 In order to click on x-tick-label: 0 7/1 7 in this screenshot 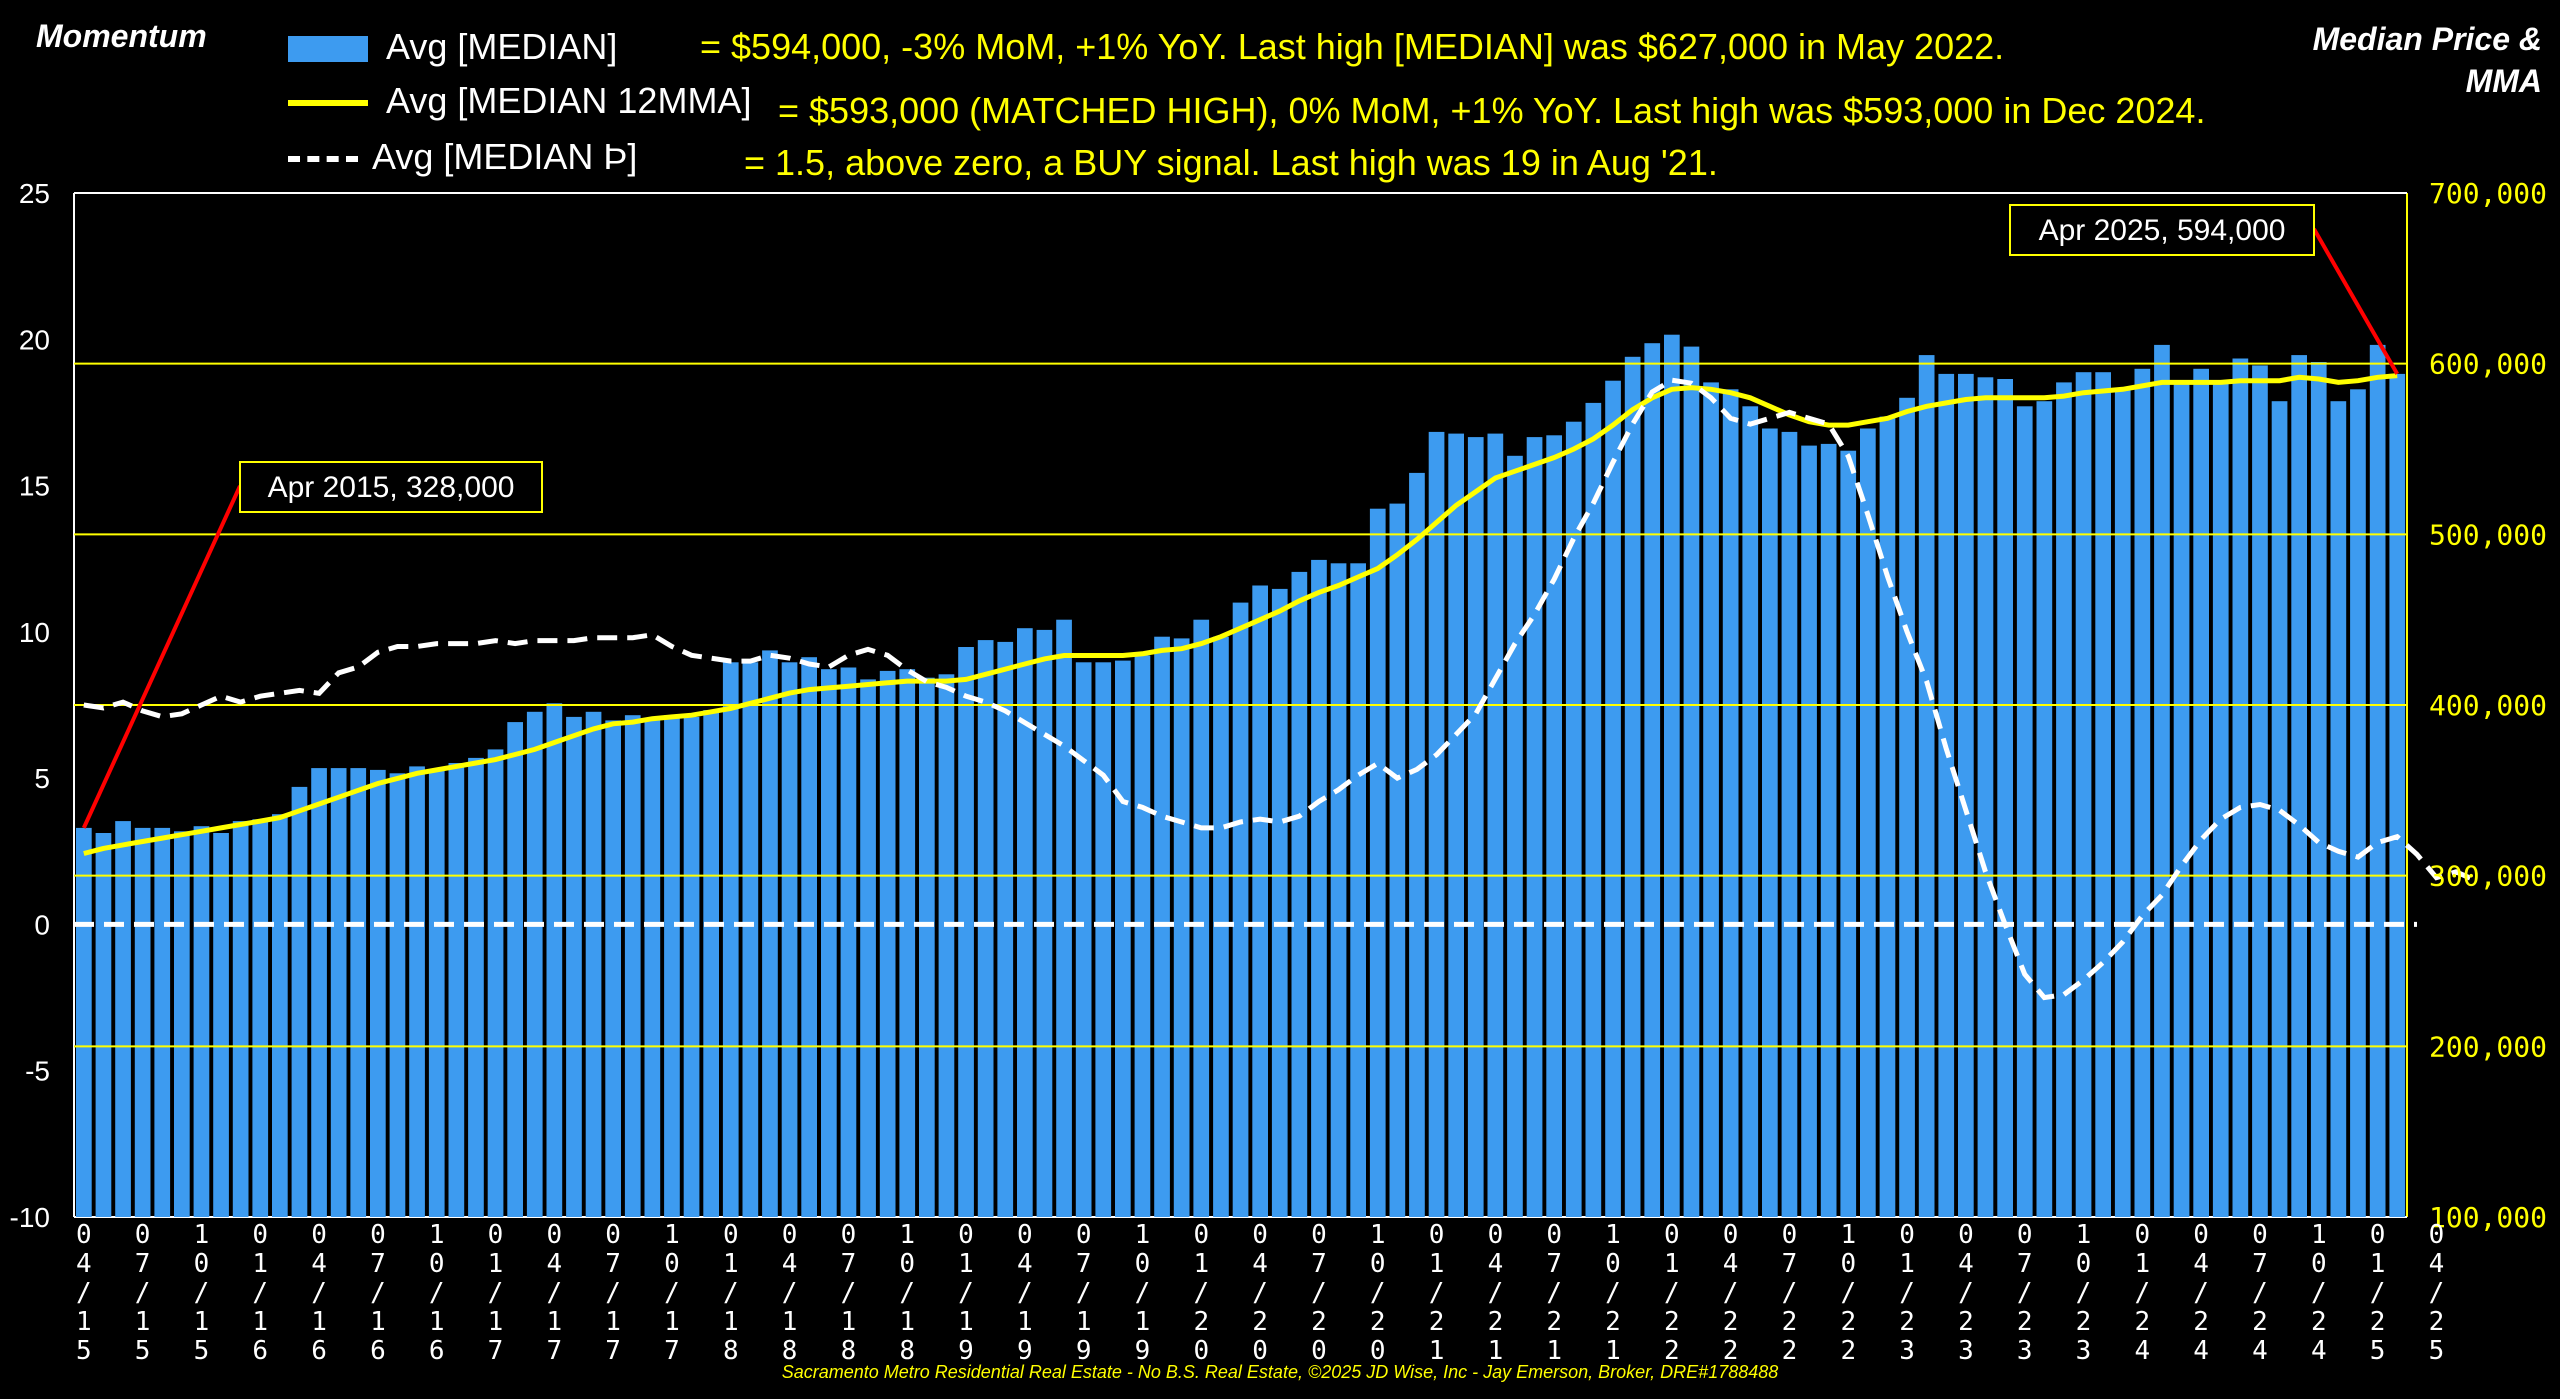, I will do `click(613, 1293)`.